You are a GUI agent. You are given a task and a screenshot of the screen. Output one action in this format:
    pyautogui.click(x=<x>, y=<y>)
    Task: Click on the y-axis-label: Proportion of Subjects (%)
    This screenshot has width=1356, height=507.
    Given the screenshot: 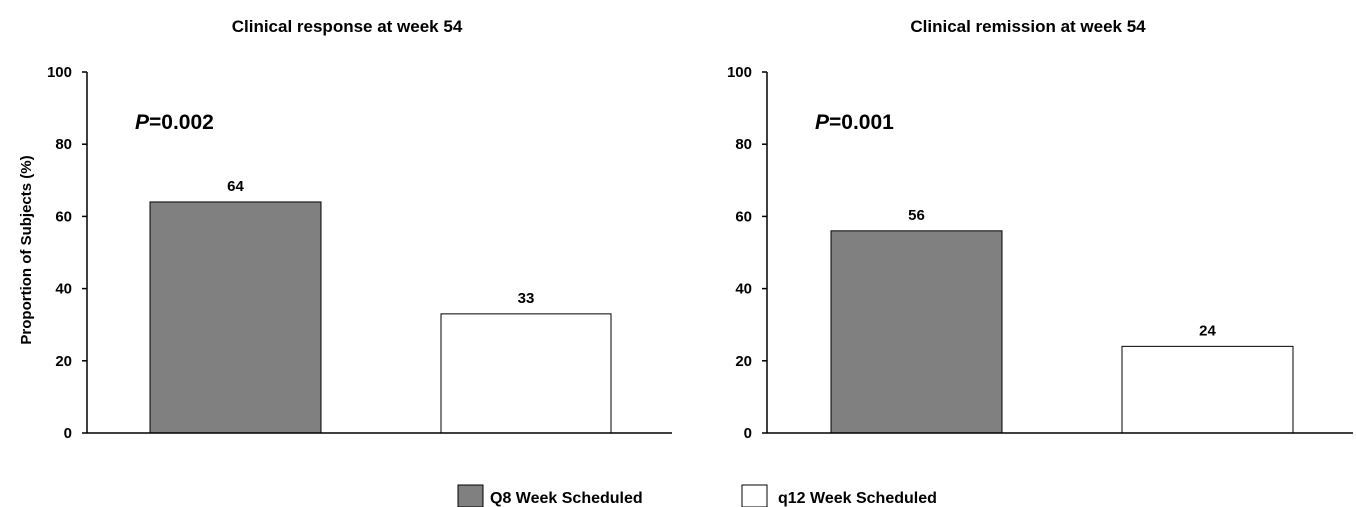 What is the action you would take?
    pyautogui.click(x=26, y=249)
    